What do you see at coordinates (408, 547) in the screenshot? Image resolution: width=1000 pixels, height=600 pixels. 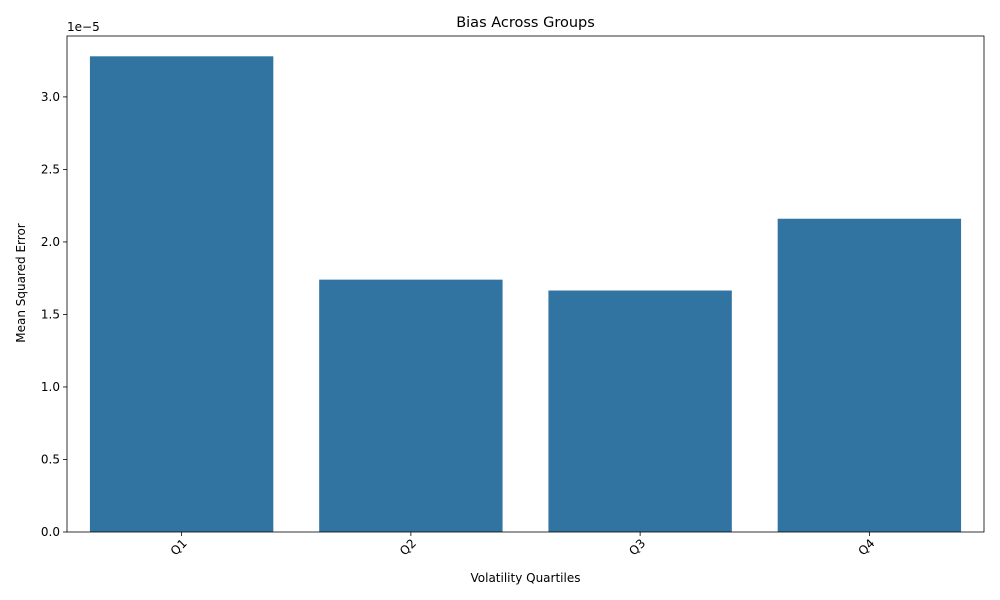 I see `x-tick-label: Q2` at bounding box center [408, 547].